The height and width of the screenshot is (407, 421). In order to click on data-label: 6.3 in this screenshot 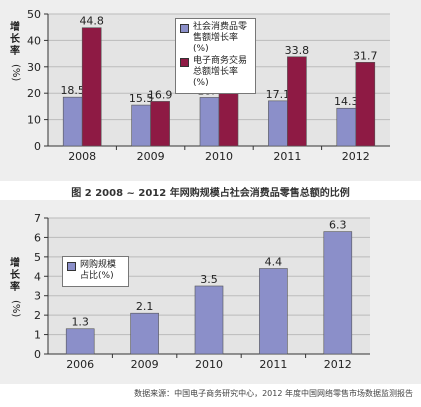, I will do `click(338, 225)`.